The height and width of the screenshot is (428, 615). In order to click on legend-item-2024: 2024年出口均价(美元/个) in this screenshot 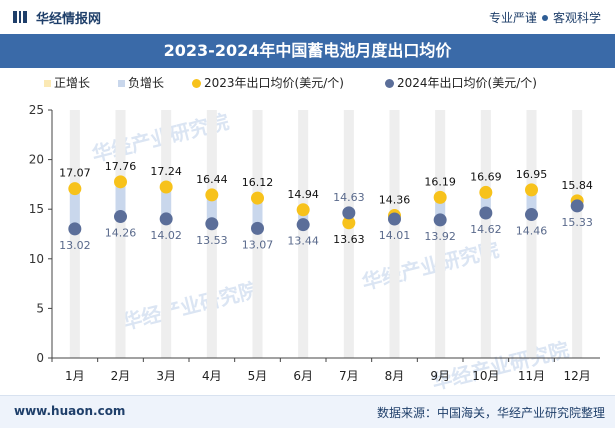, I will do `click(461, 83)`.